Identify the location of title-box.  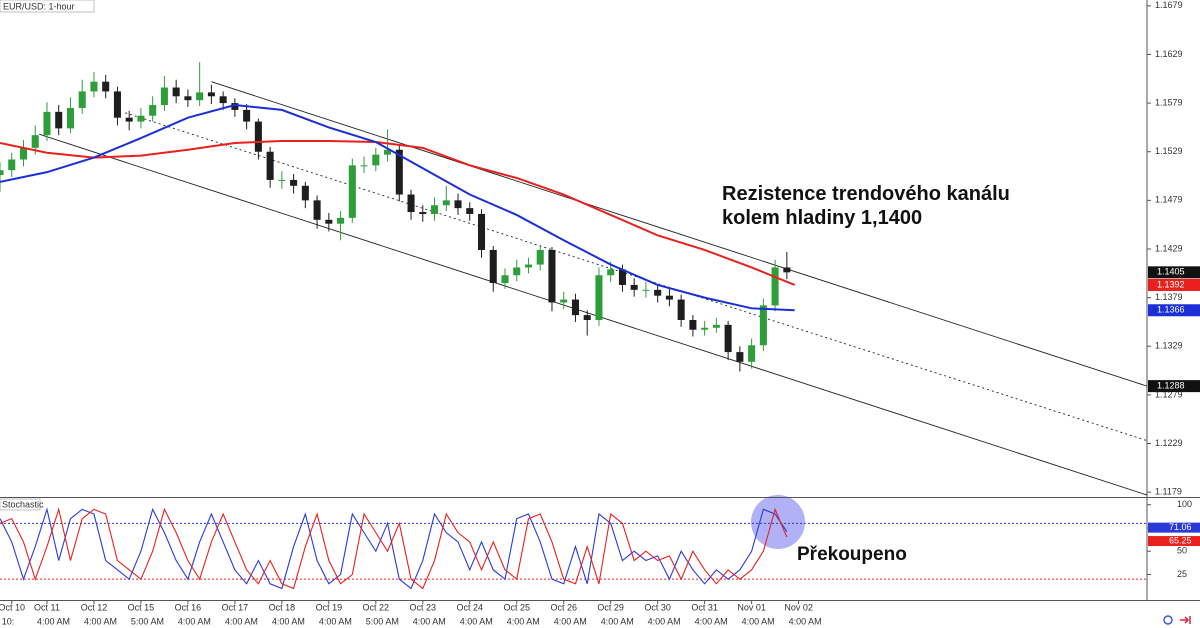
(47, 6).